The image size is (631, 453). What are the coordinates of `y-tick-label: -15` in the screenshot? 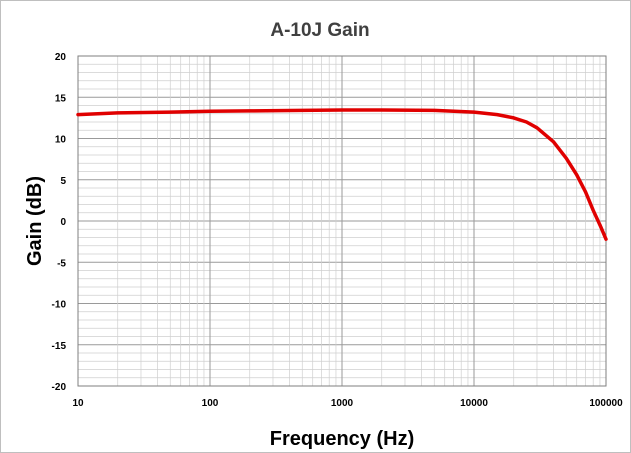 It's located at (59, 346).